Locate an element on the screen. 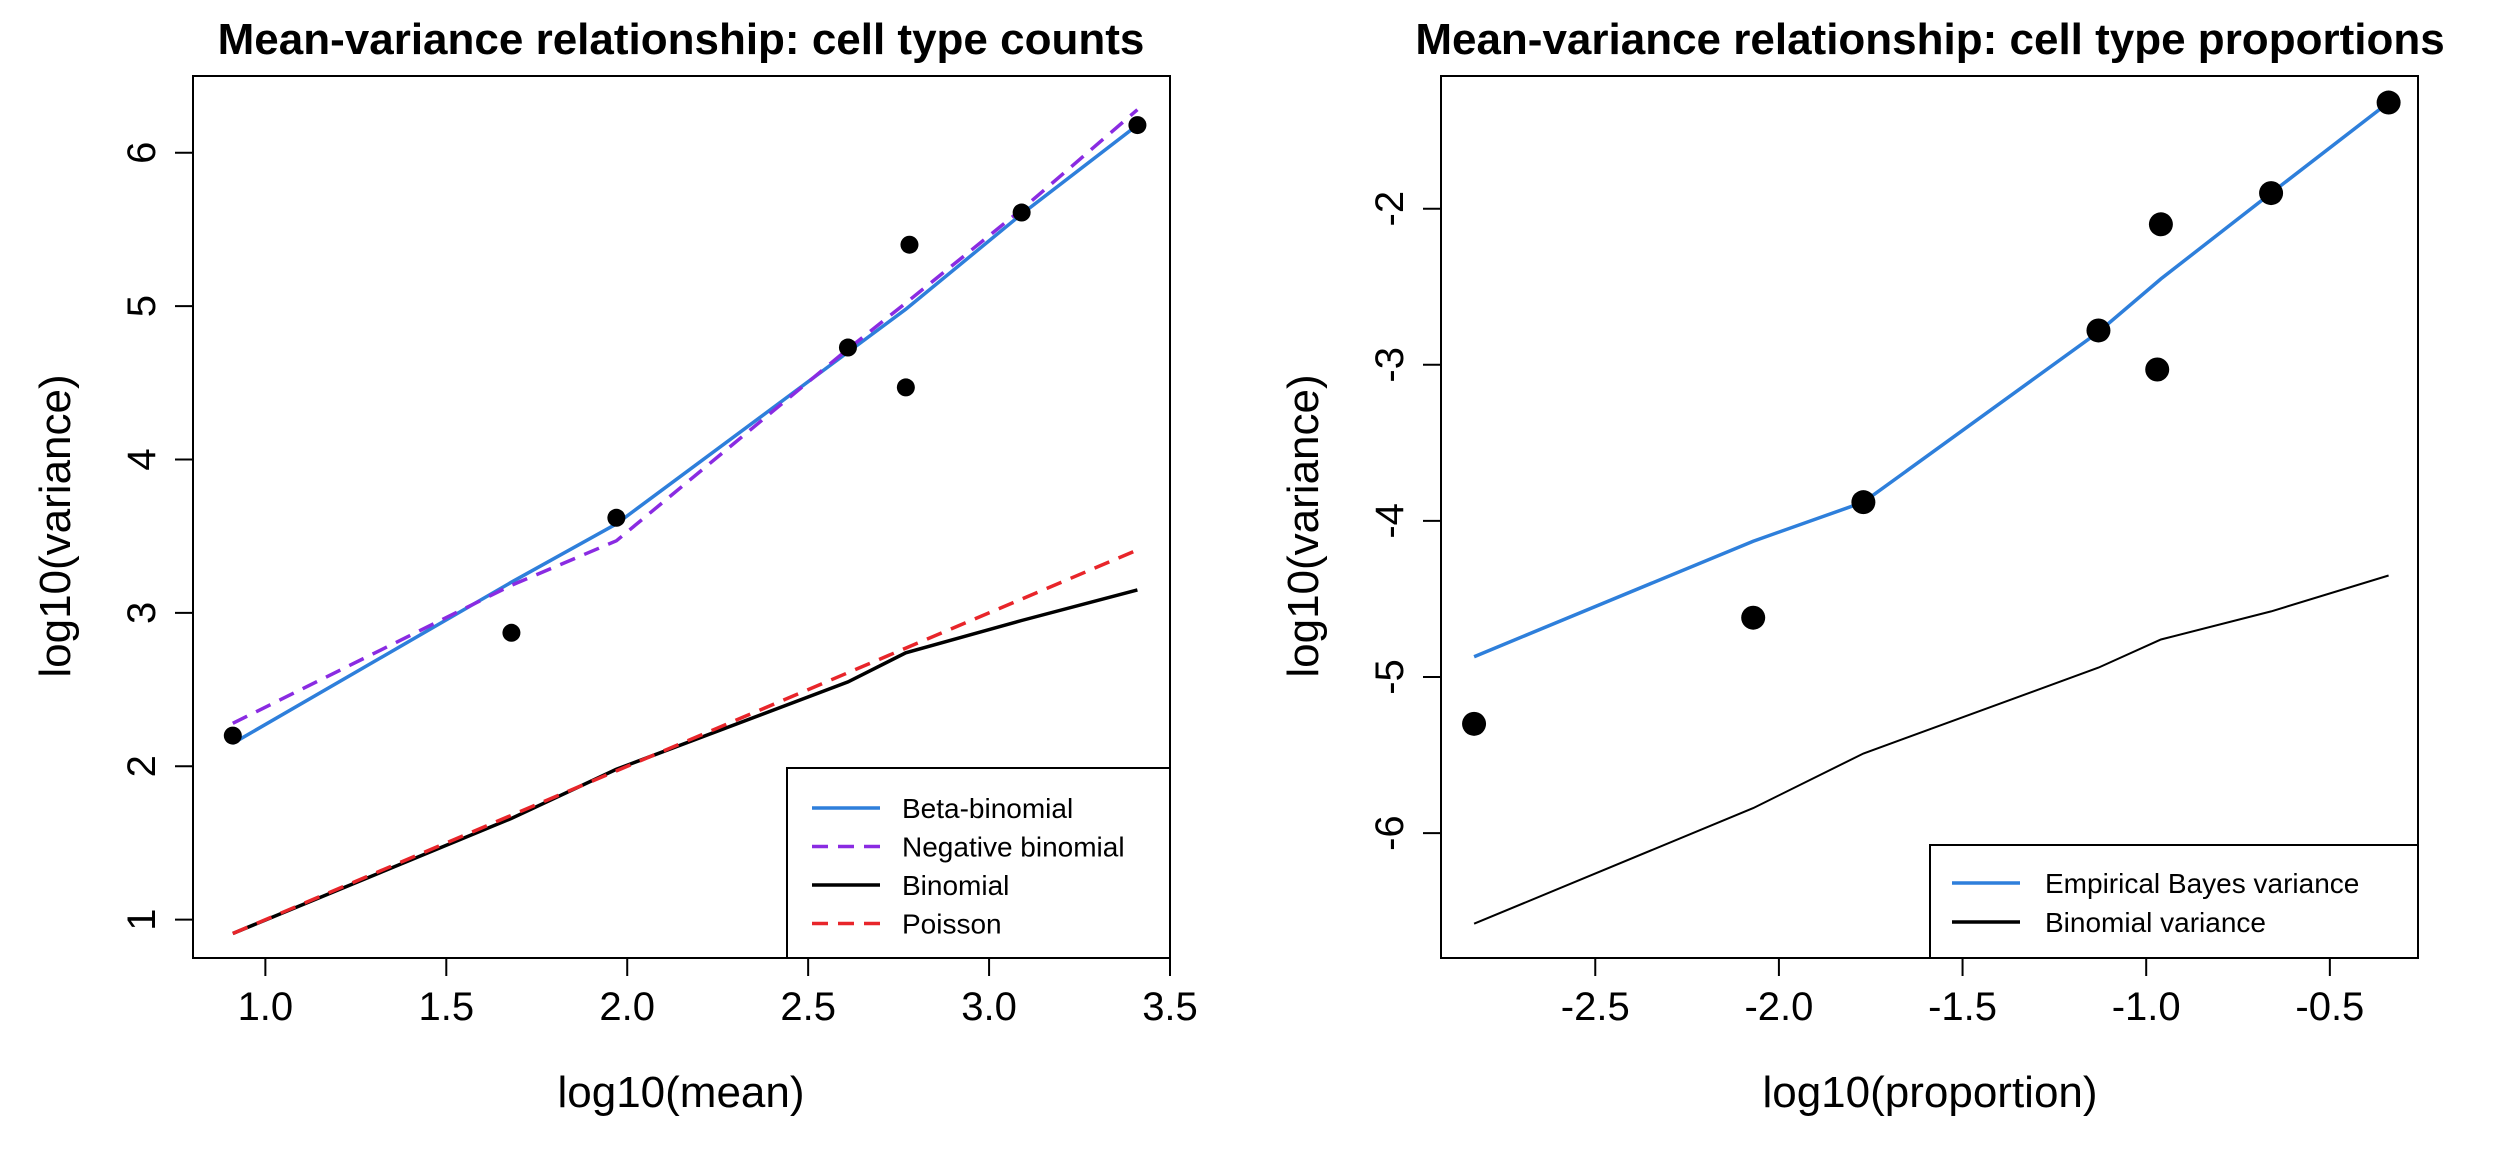 Image resolution: width=2496 pixels, height=1152 pixels. y-tick-label: -3 is located at coordinates (1390, 365).